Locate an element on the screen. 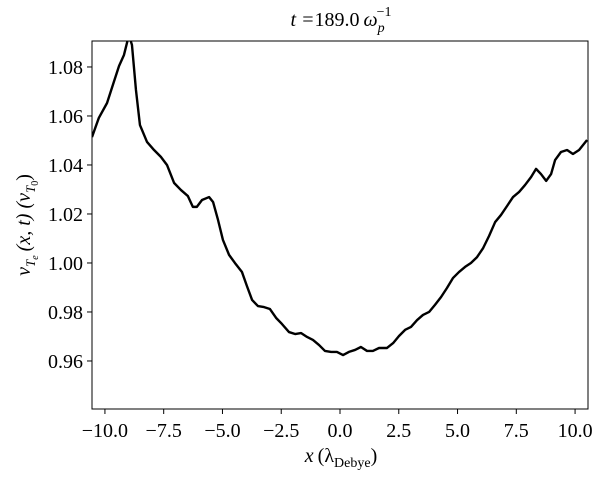 The height and width of the screenshot is (478, 605). ylabel-part: ) is located at coordinates (24, 177).